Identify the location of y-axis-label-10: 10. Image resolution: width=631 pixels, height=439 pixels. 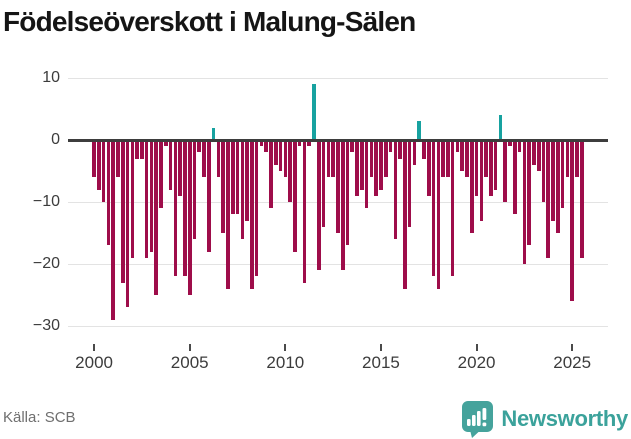
(51, 77).